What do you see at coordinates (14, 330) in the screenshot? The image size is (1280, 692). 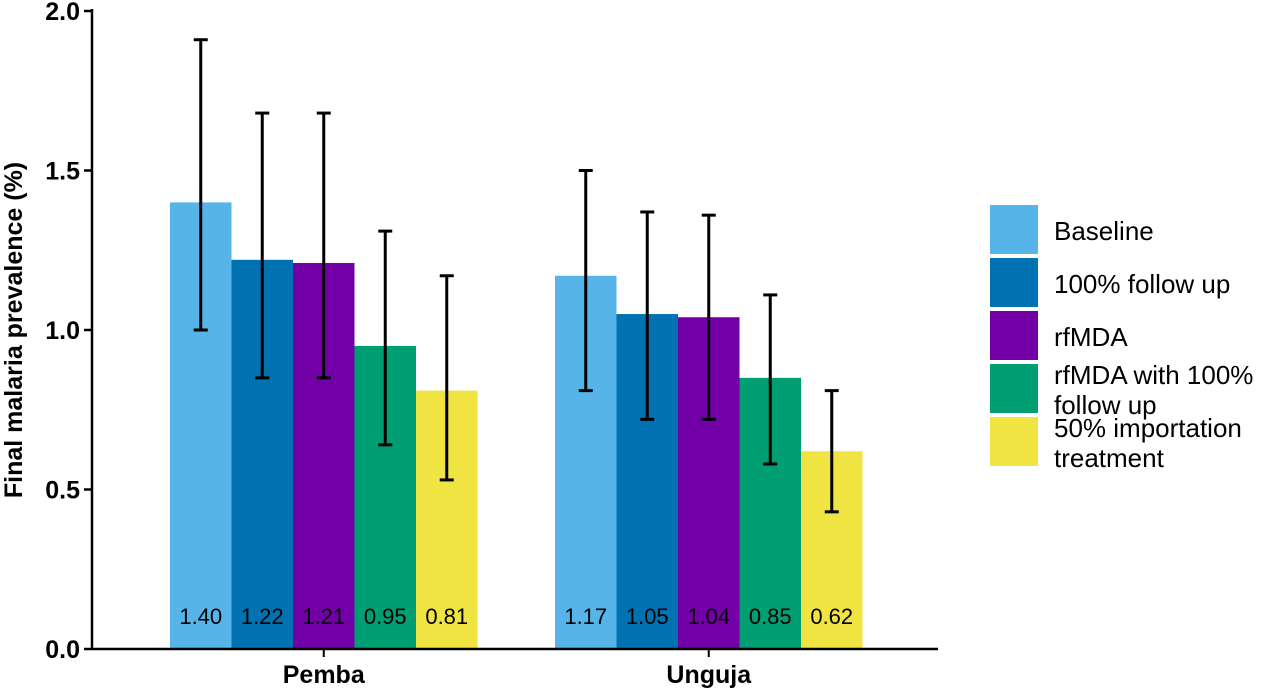 I see `y-axis-label: Final malaria prevalence (%)` at bounding box center [14, 330].